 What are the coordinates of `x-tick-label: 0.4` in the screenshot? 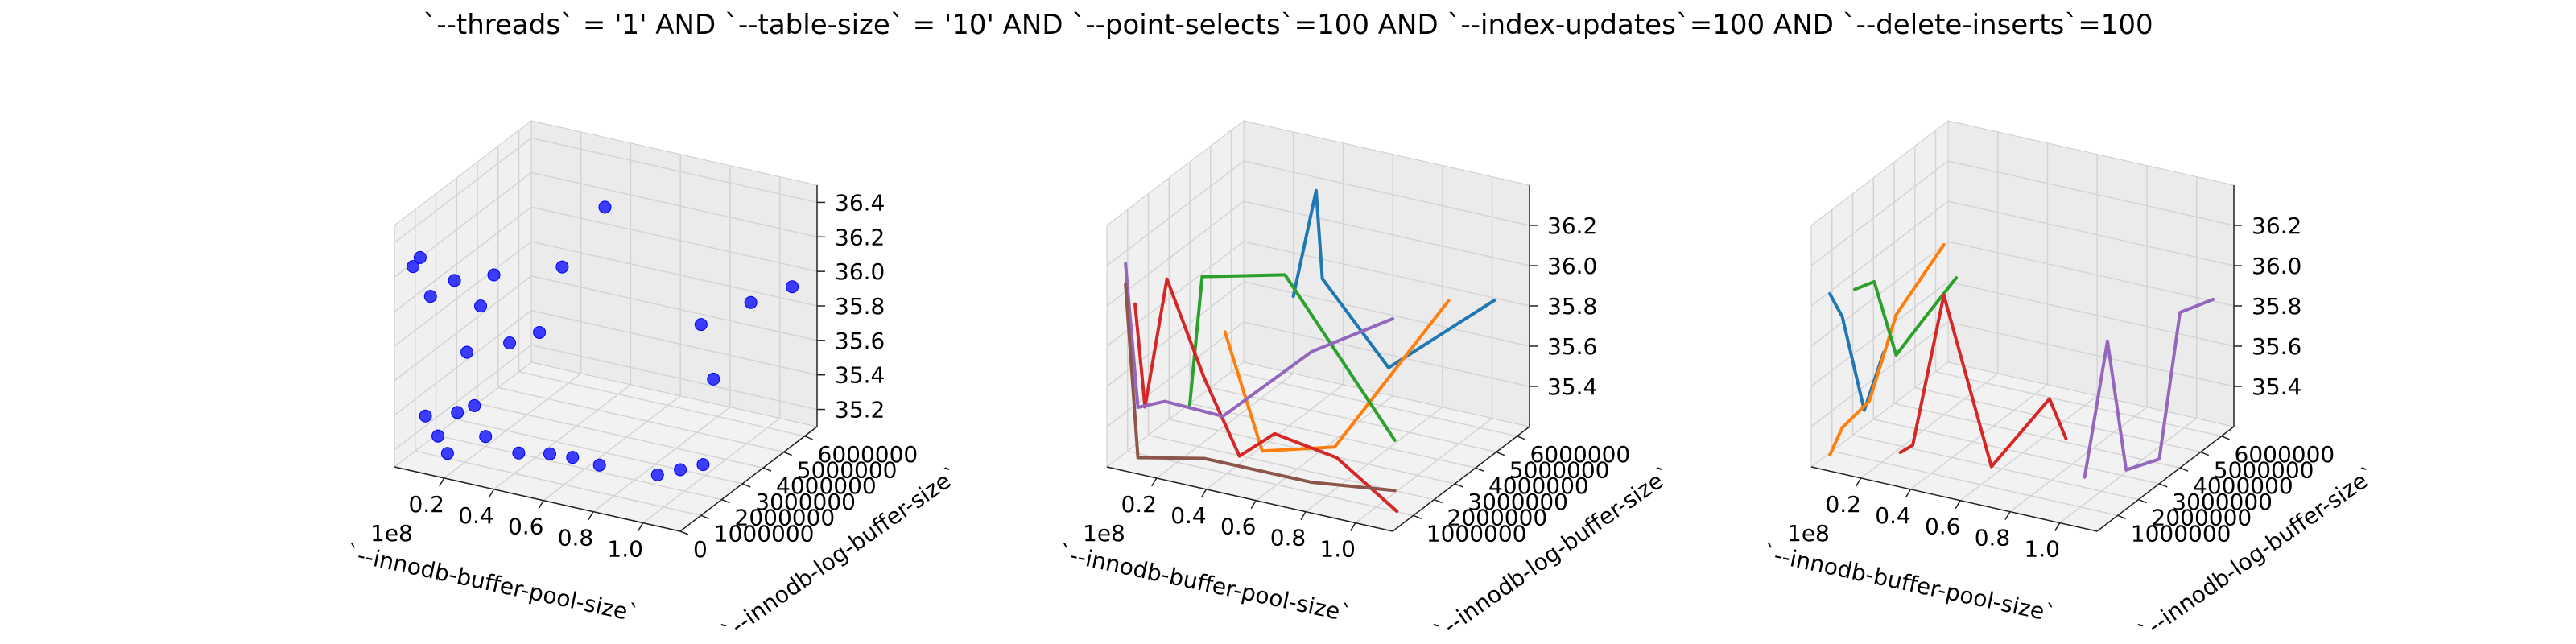 It's located at (1188, 515).